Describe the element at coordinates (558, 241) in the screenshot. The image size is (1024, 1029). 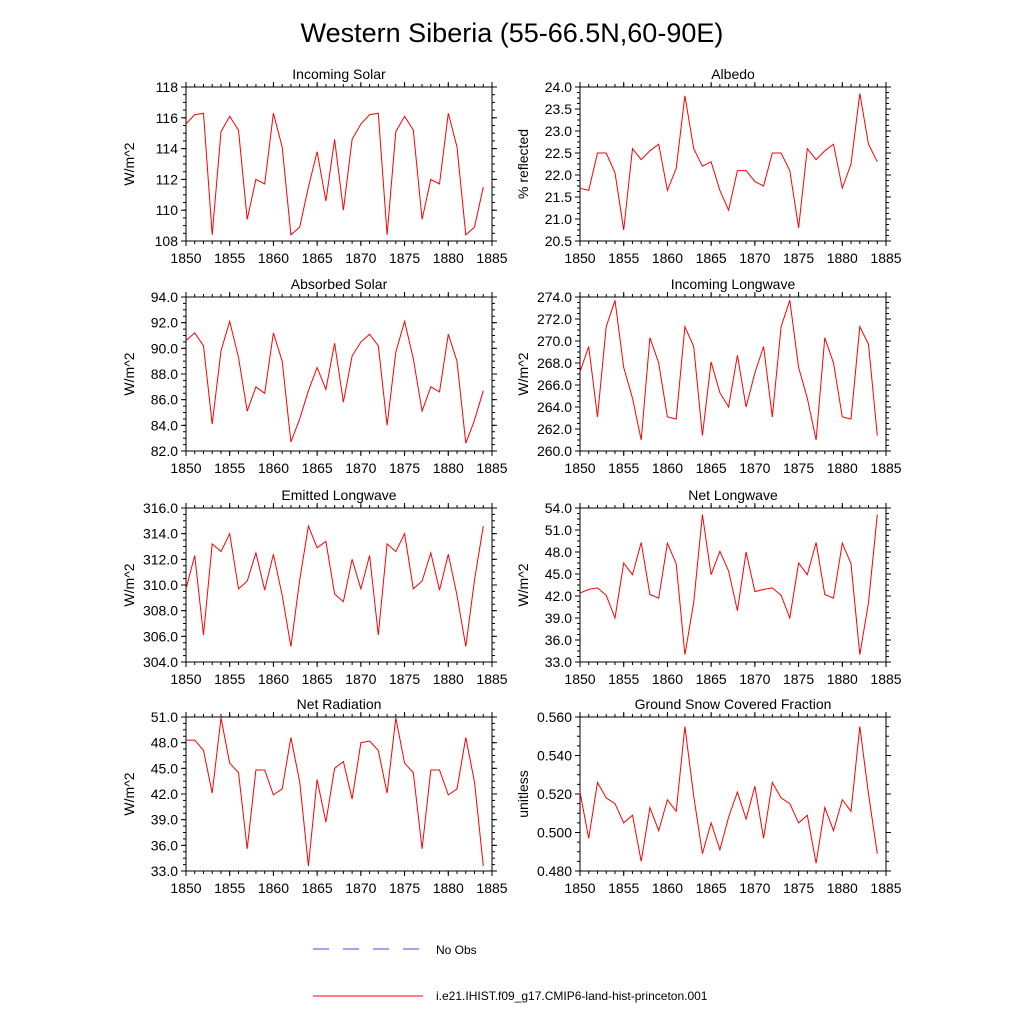
I see `y-tick-label-albedo: 20.5` at that location.